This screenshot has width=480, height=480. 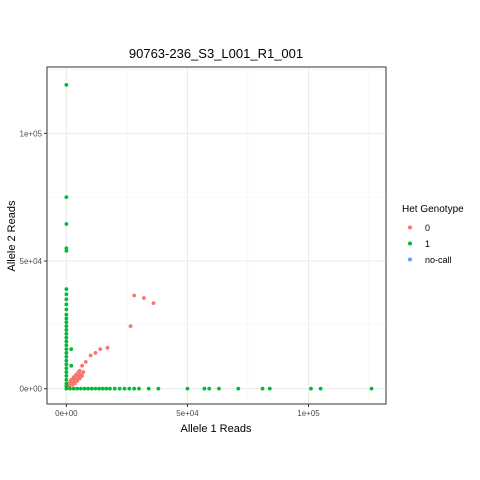 What do you see at coordinates (216, 429) in the screenshot?
I see `x-axis-title: Allele 1 Reads` at bounding box center [216, 429].